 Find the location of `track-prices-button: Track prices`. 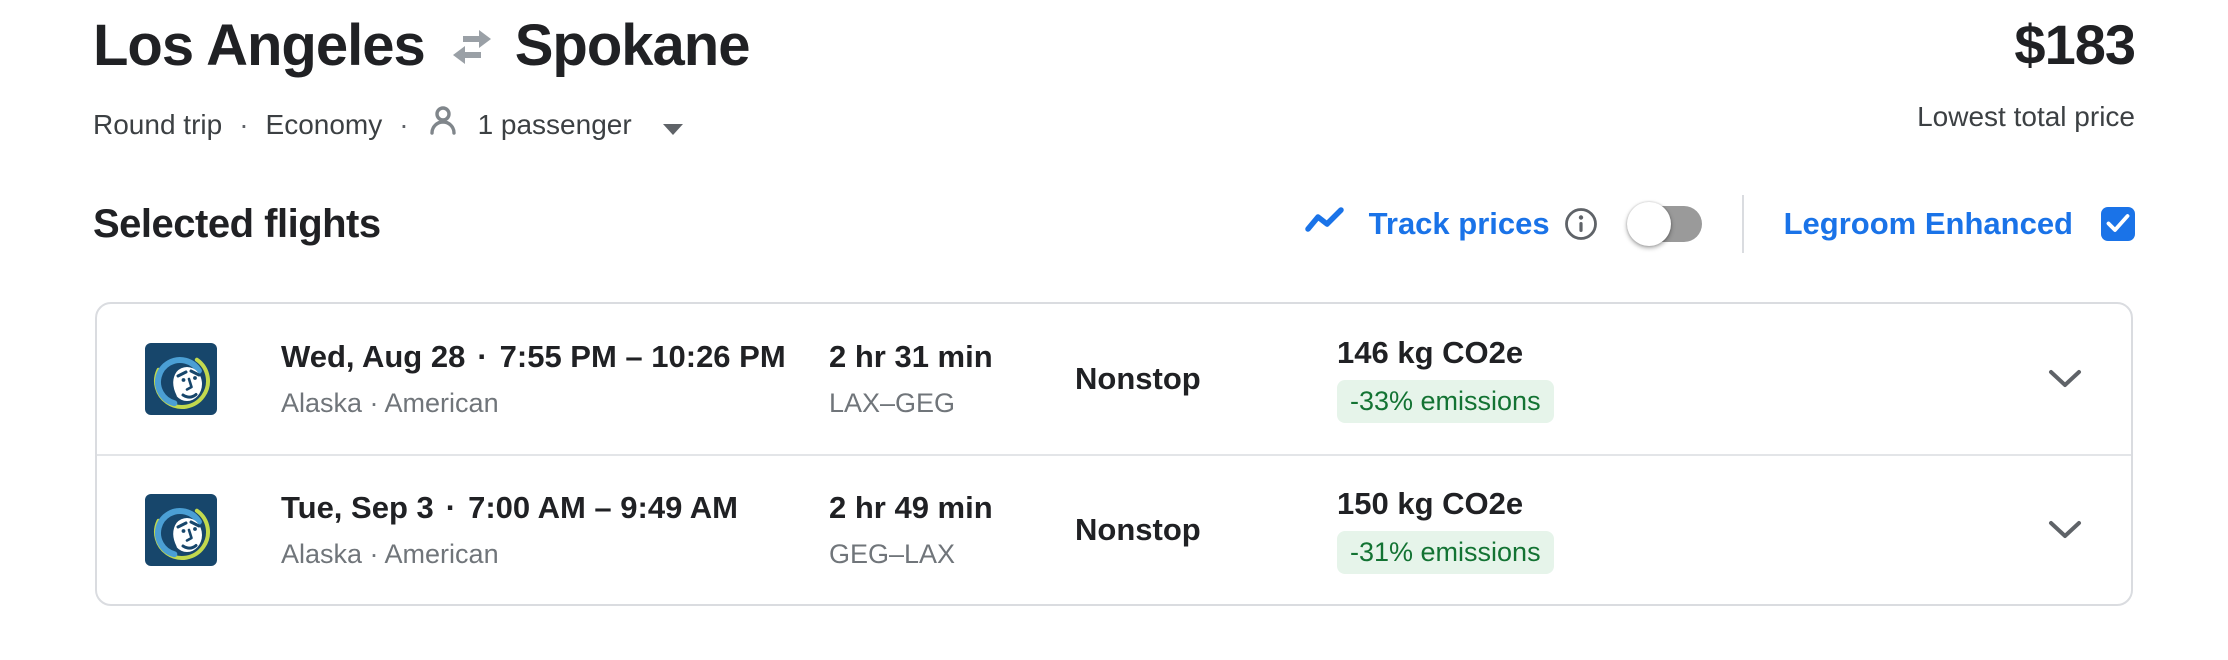

track-prices-button: Track prices is located at coordinates (1427, 224).